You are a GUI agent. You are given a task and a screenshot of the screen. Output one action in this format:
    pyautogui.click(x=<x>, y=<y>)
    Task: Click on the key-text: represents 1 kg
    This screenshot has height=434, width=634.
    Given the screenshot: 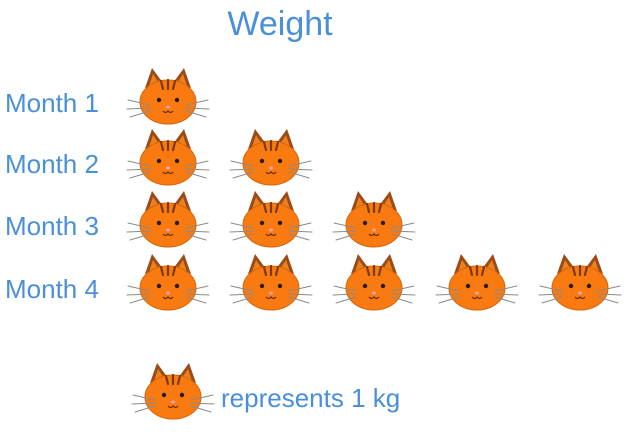 What is the action you would take?
    pyautogui.click(x=310, y=398)
    